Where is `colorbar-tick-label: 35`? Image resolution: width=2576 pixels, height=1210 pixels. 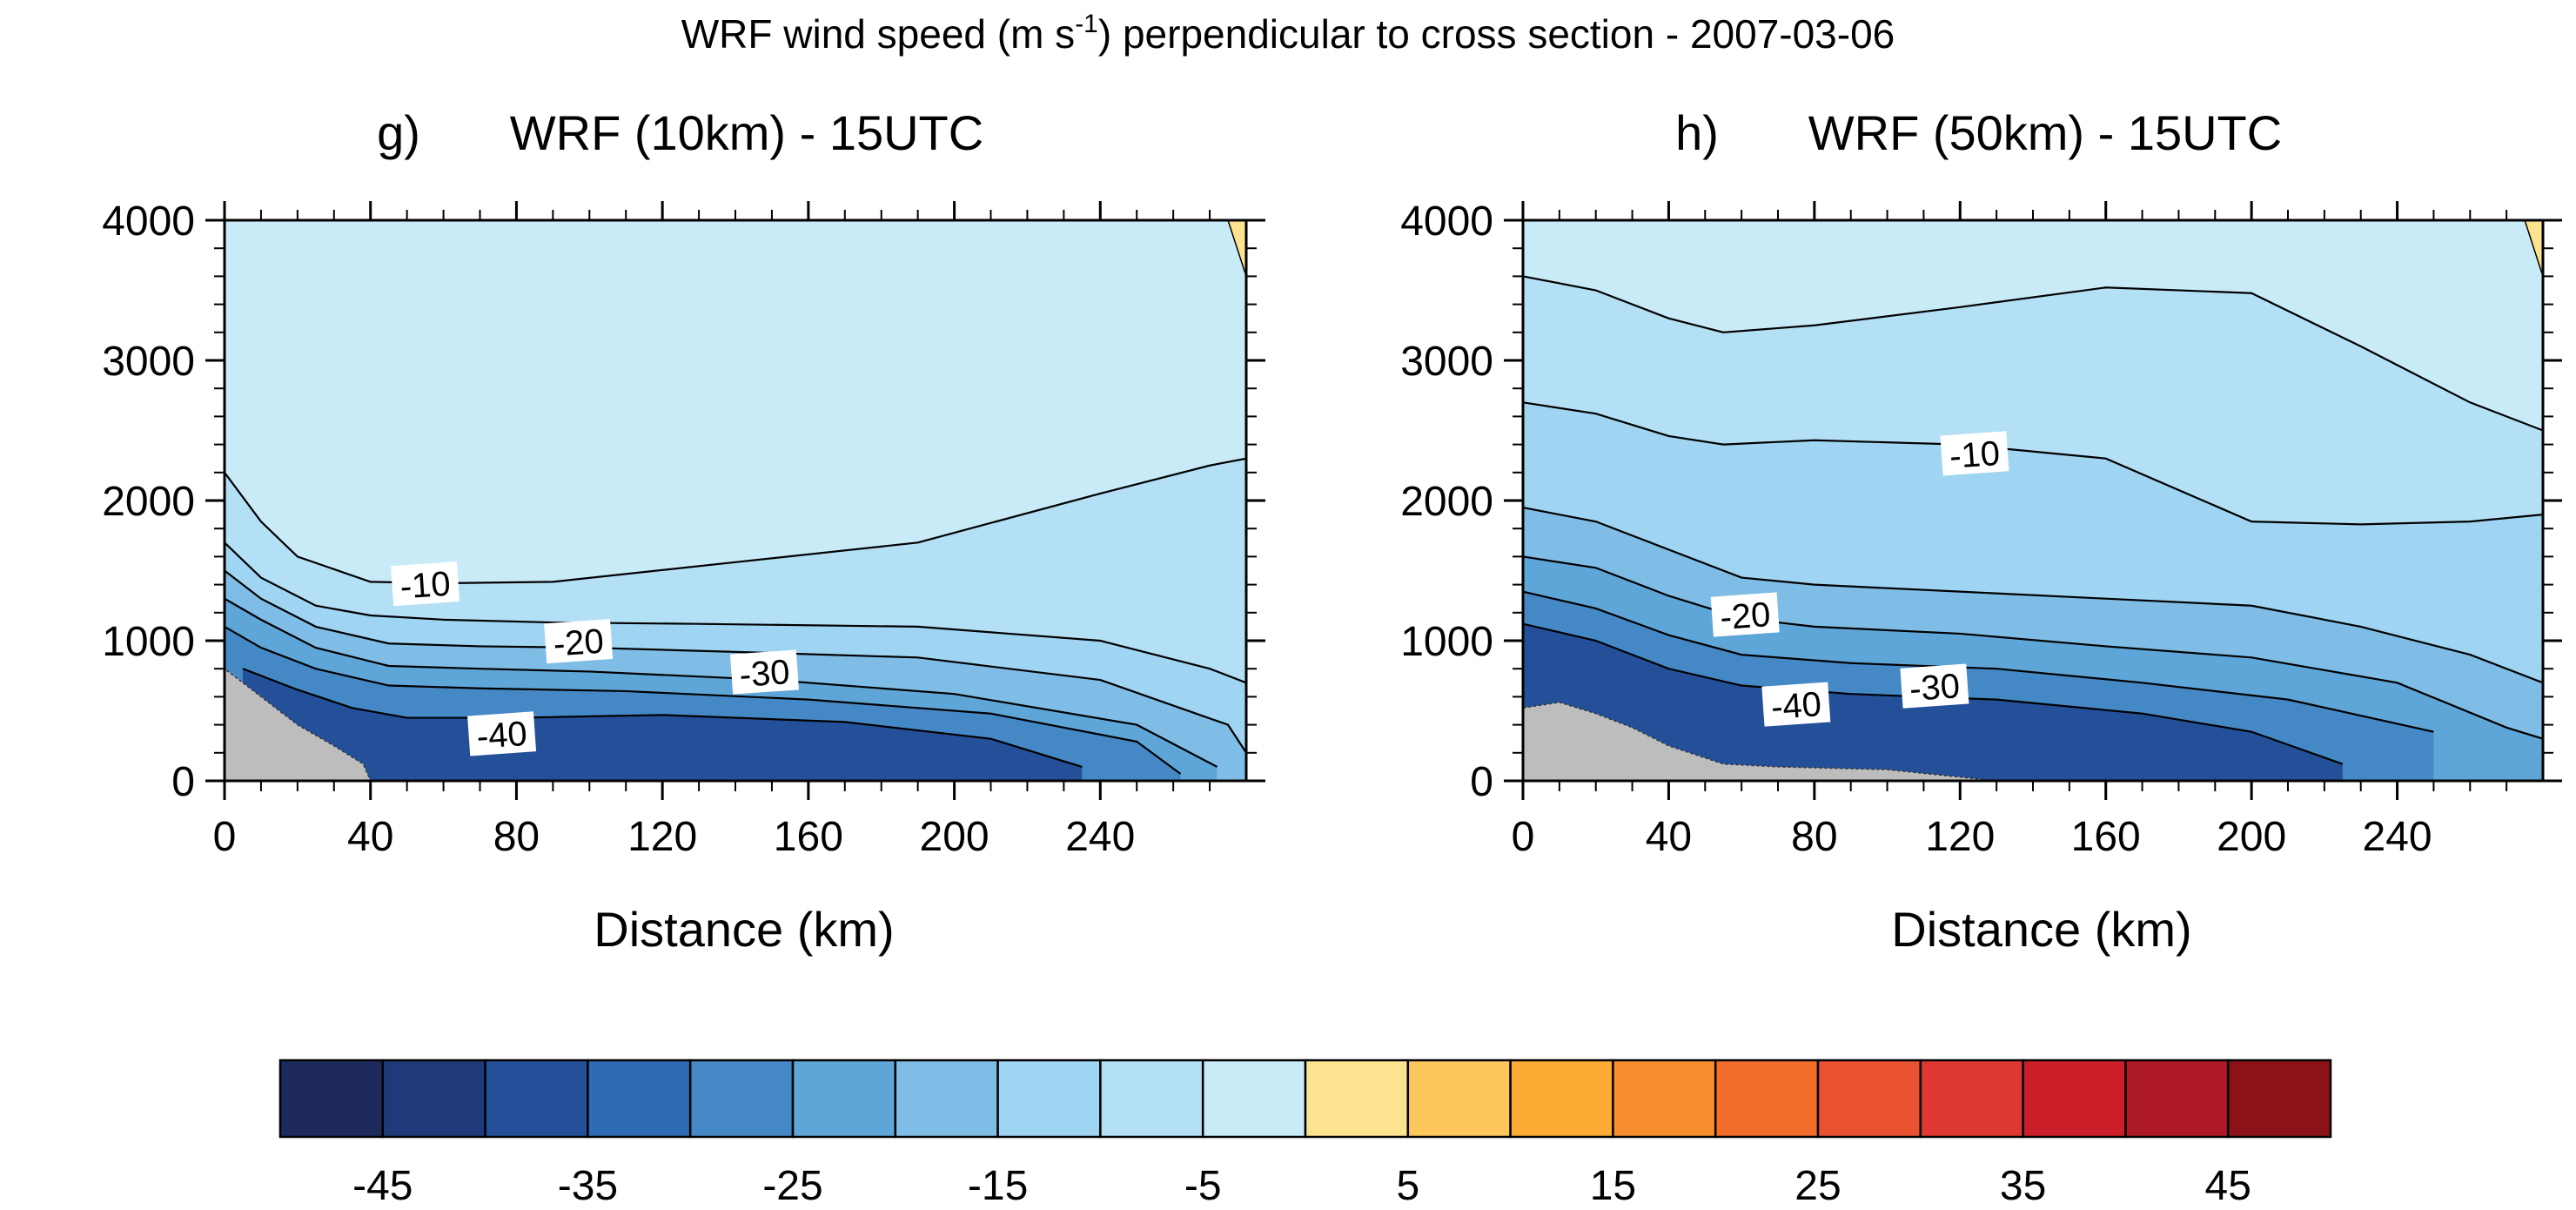 colorbar-tick-label: 35 is located at coordinates (2023, 1186).